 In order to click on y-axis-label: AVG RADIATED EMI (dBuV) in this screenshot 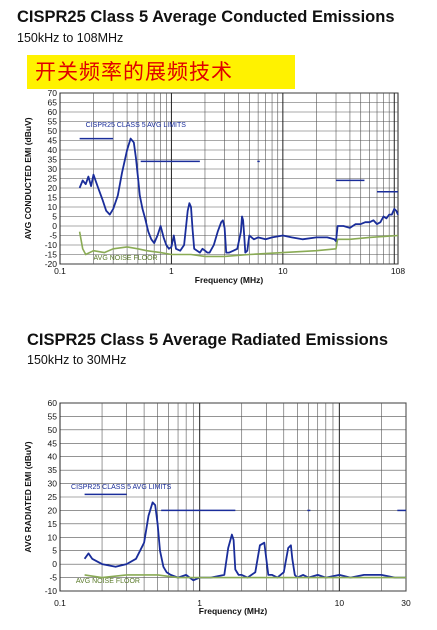, I will do `click(28, 496)`.